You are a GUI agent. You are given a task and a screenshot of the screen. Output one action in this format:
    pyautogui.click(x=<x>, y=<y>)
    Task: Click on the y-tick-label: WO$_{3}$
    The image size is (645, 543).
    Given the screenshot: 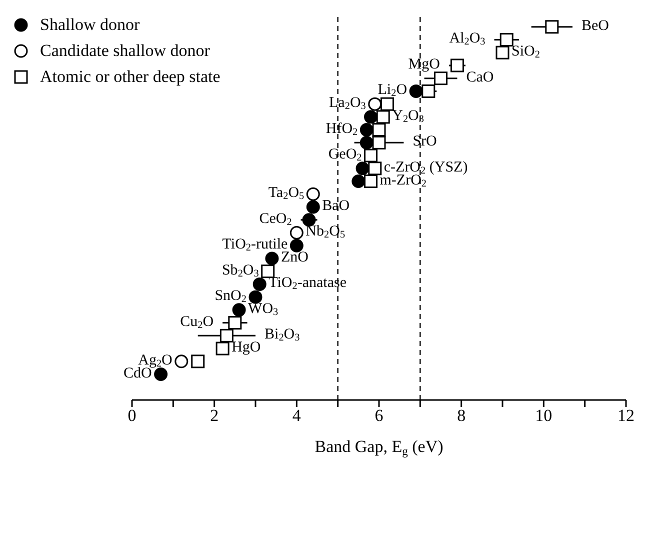 What is the action you would take?
    pyautogui.click(x=263, y=309)
    